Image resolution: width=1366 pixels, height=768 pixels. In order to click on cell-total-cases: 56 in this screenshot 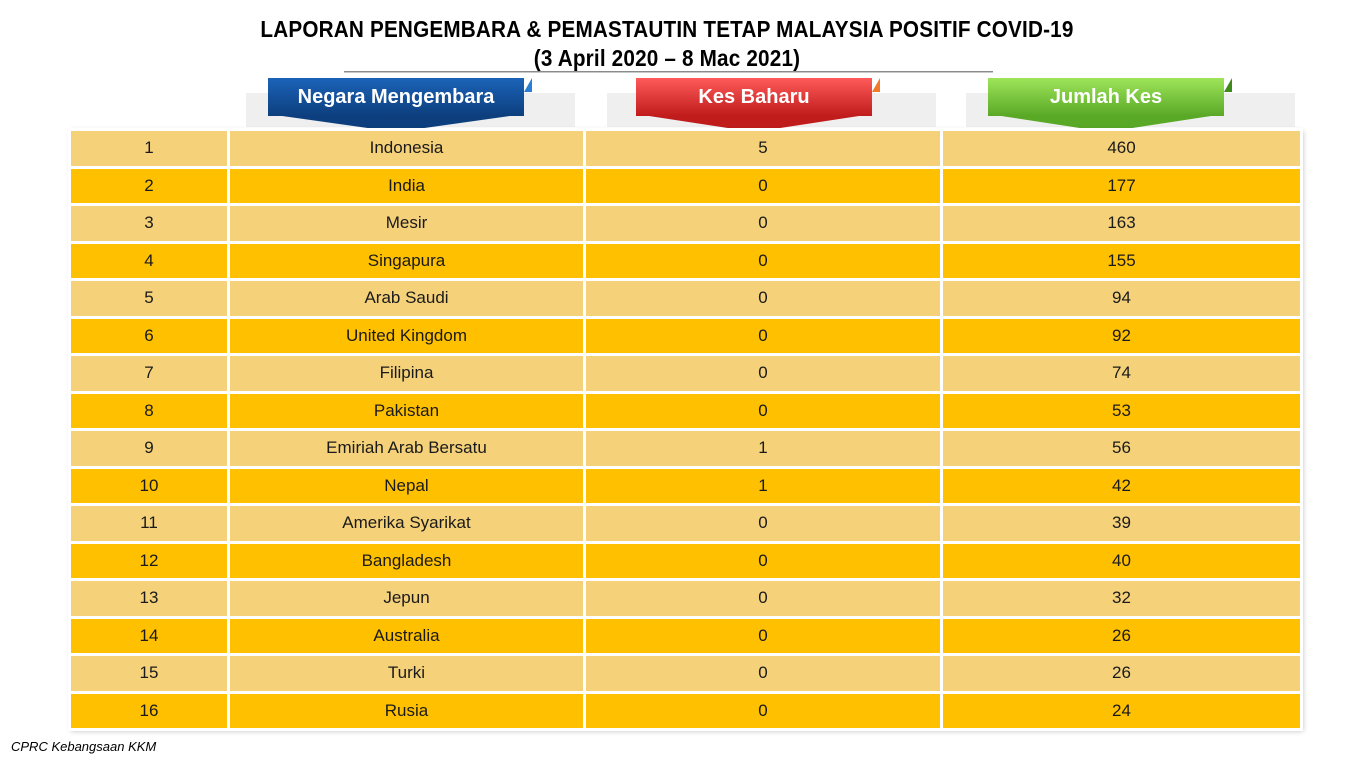, I will do `click(1121, 448)`.